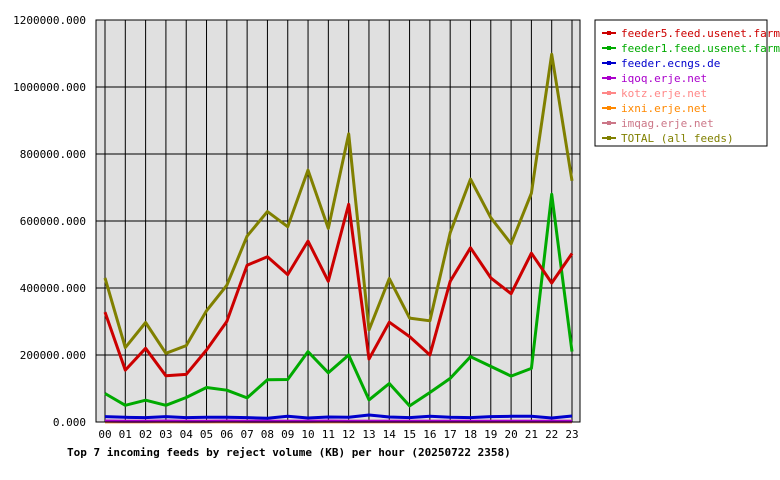 This screenshot has height=480, width=780. What do you see at coordinates (125, 434) in the screenshot?
I see `x-tick-label: 01` at bounding box center [125, 434].